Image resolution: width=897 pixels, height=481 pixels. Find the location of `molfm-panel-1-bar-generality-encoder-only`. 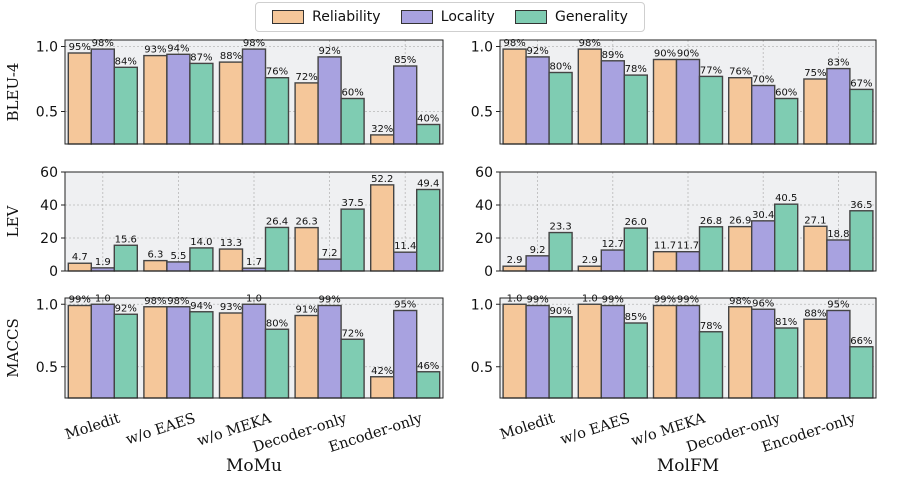

molfm-panel-1-bar-generality-encoder-only is located at coordinates (861, 116).